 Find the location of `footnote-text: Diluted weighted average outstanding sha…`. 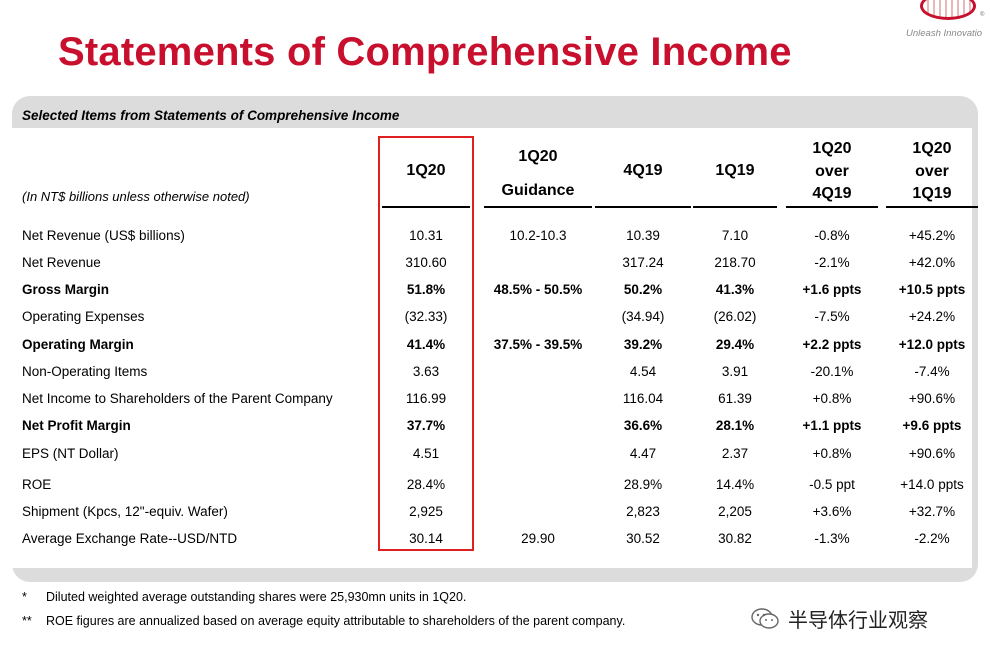

footnote-text: Diluted weighted average outstanding sha… is located at coordinates (256, 597).